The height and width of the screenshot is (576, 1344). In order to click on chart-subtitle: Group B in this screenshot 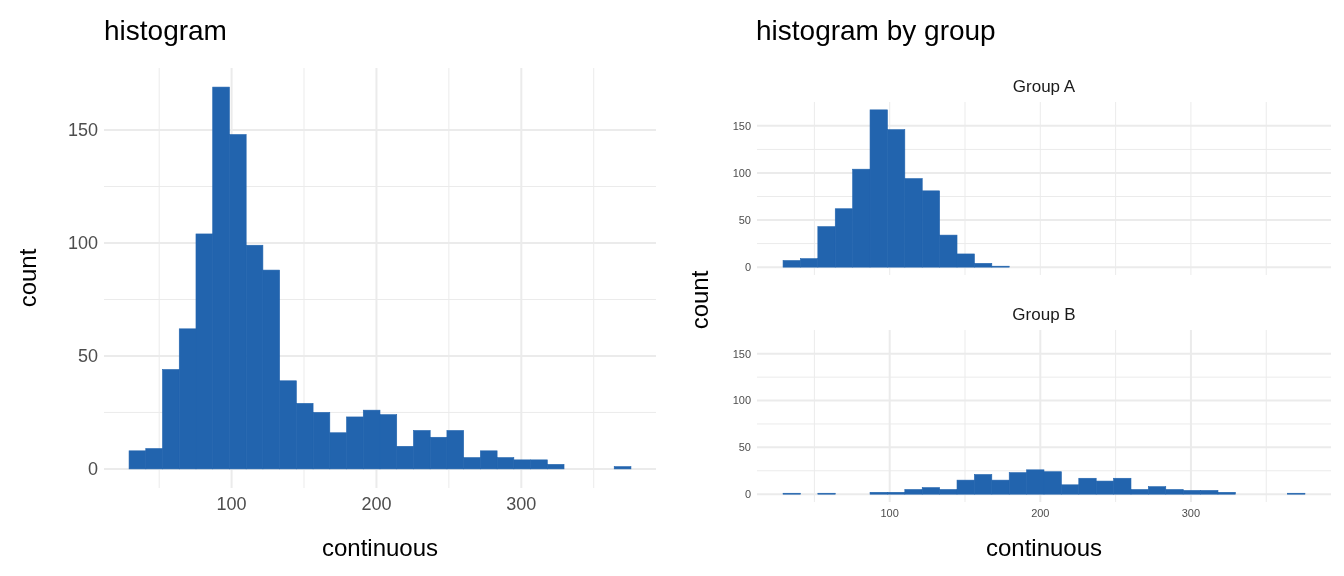, I will do `click(1044, 314)`.